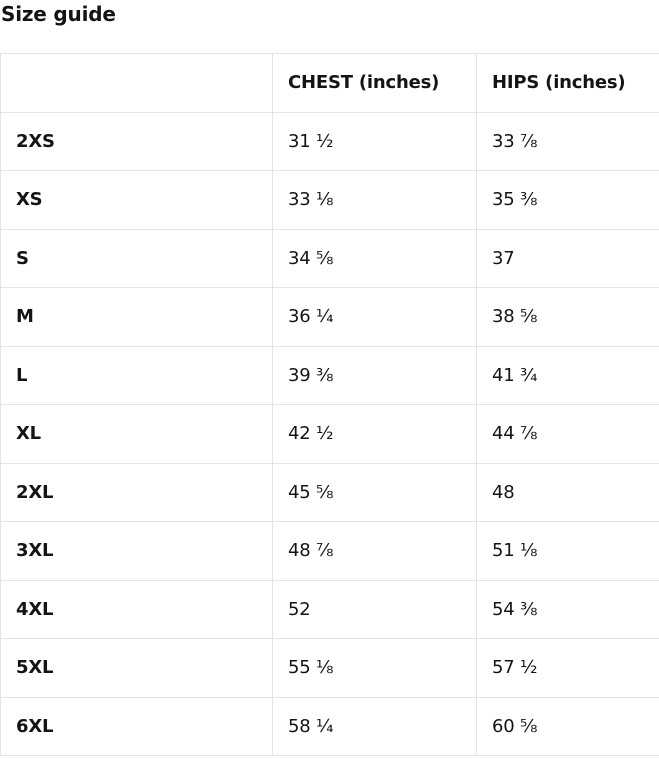  I want to click on header-row: CHEST (inches) HIPS (inches), so click(329, 83).